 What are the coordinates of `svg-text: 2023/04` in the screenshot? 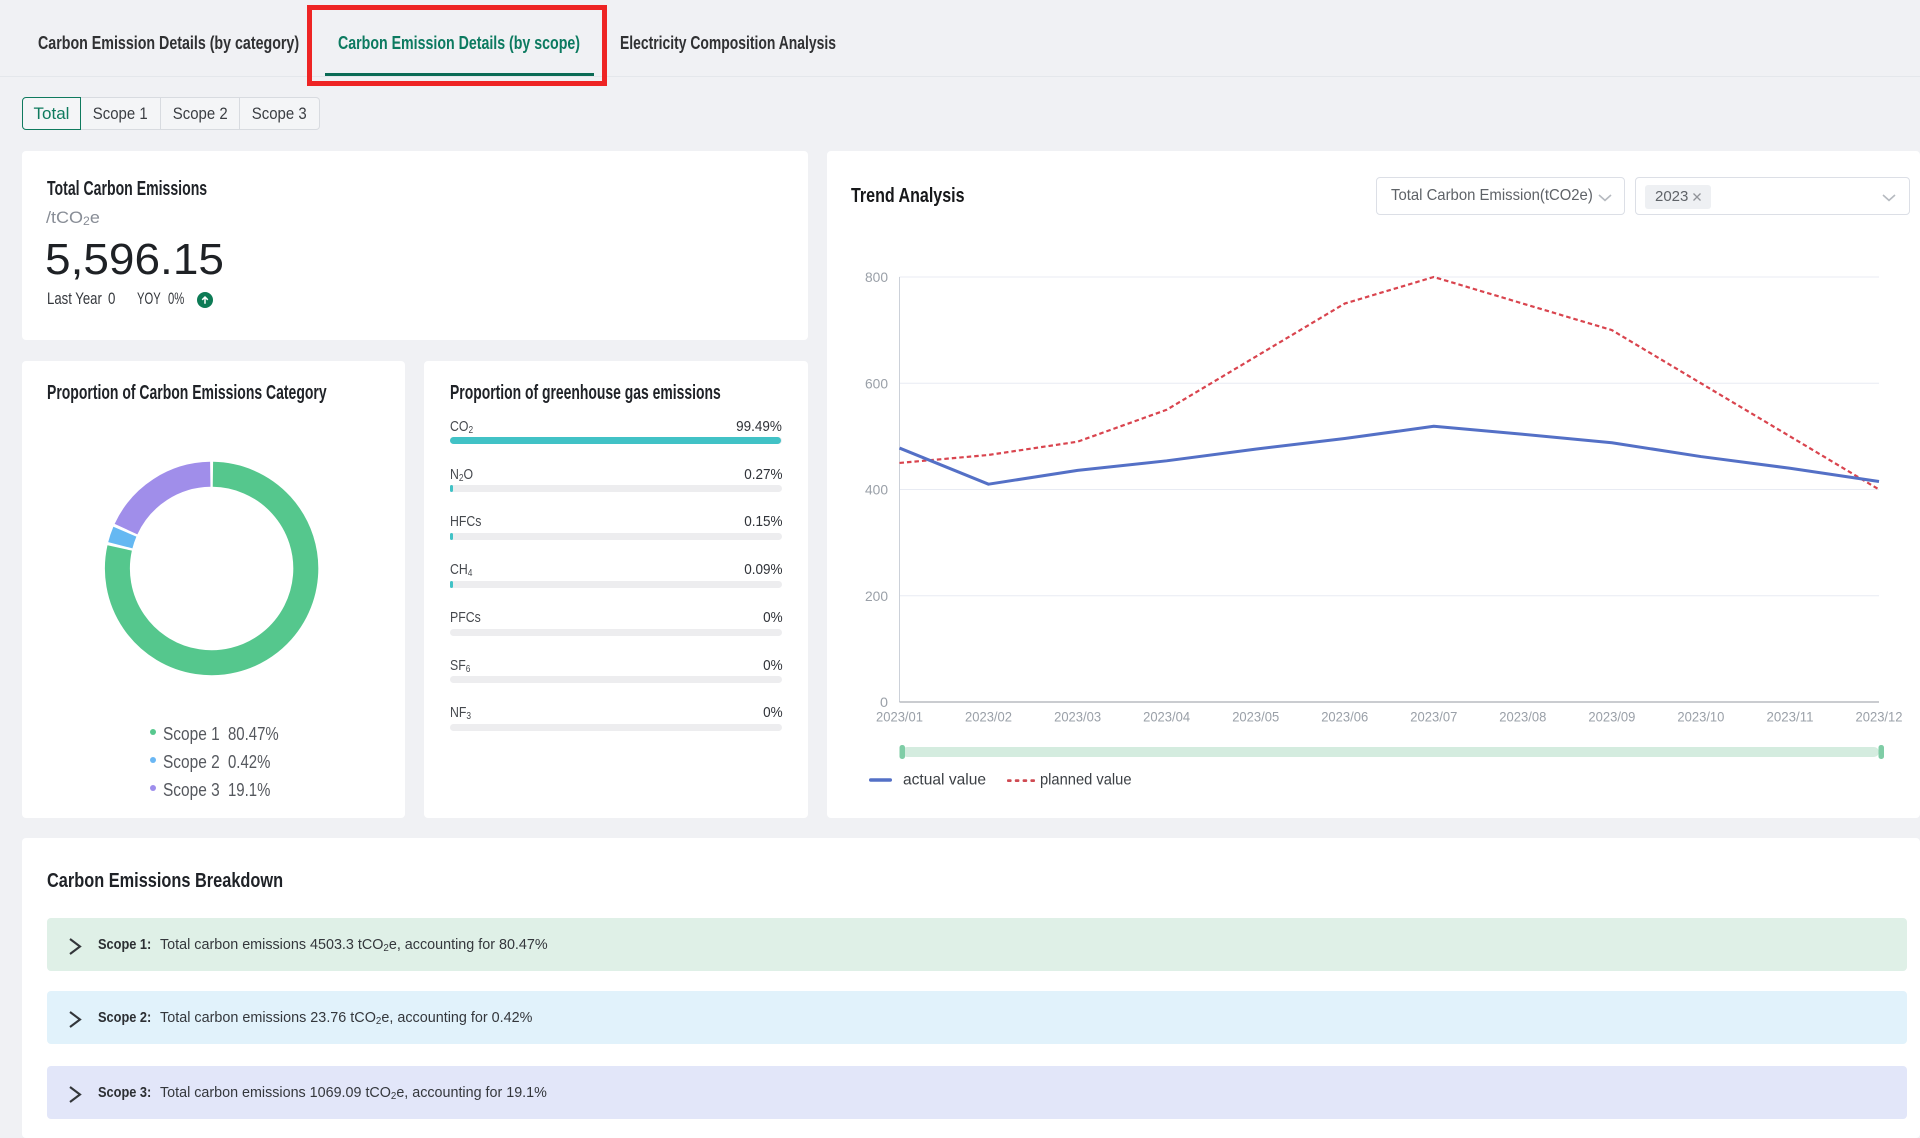 It's located at (1166, 717).